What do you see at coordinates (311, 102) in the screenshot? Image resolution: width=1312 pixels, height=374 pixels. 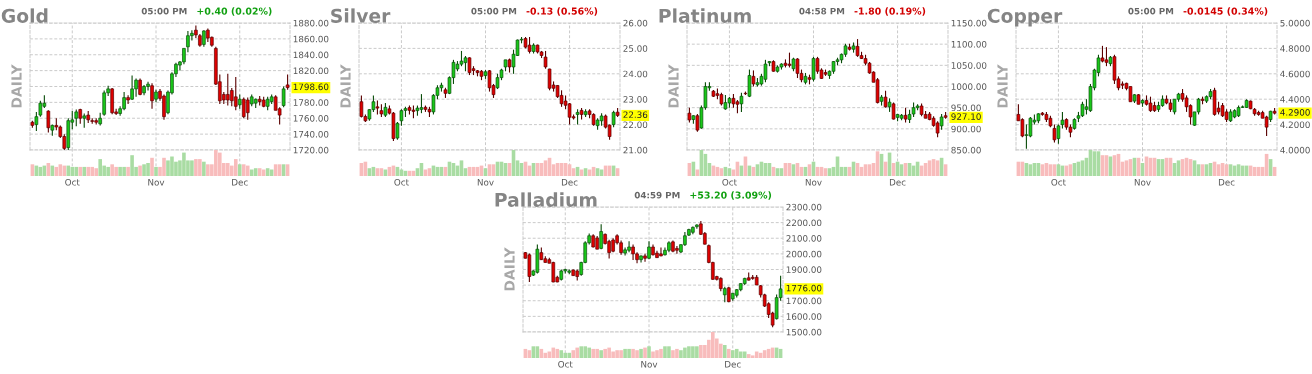 I see `y-tick-label: 1780.00` at bounding box center [311, 102].